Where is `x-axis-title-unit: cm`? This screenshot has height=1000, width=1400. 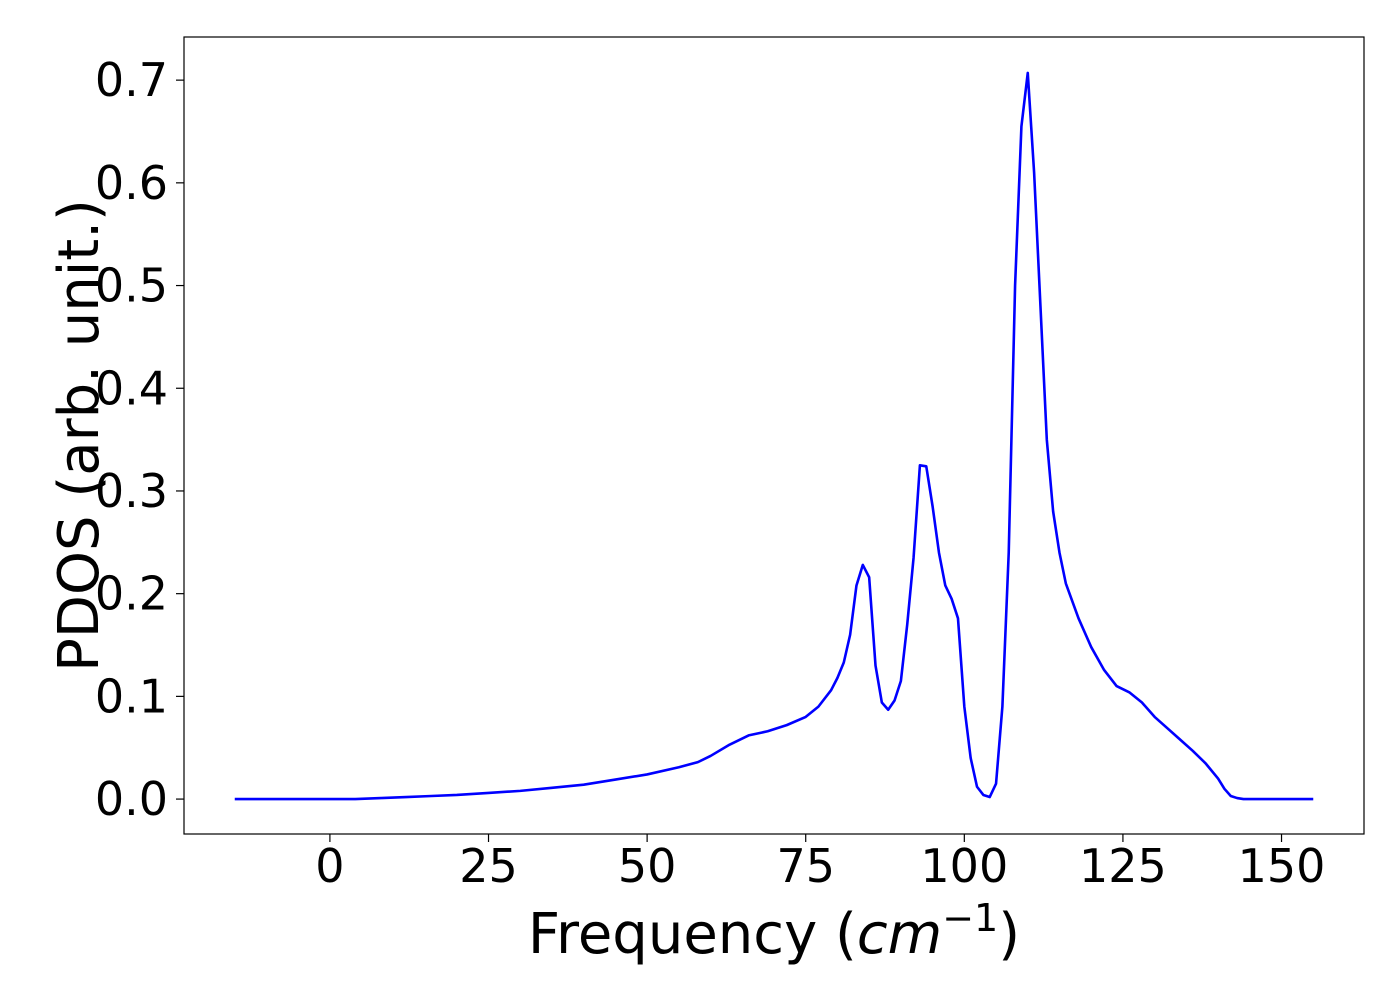
x-axis-title-unit: cm is located at coordinates (899, 934).